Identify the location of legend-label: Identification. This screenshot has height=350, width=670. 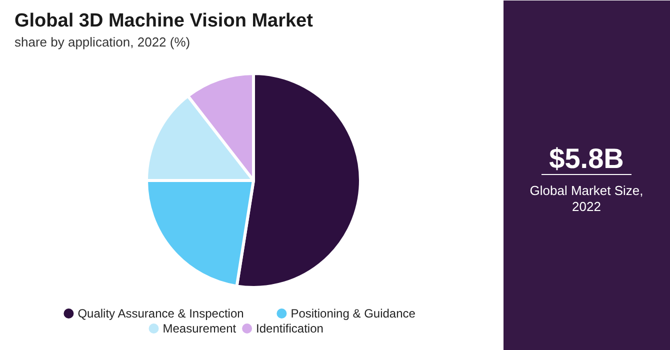
(290, 329).